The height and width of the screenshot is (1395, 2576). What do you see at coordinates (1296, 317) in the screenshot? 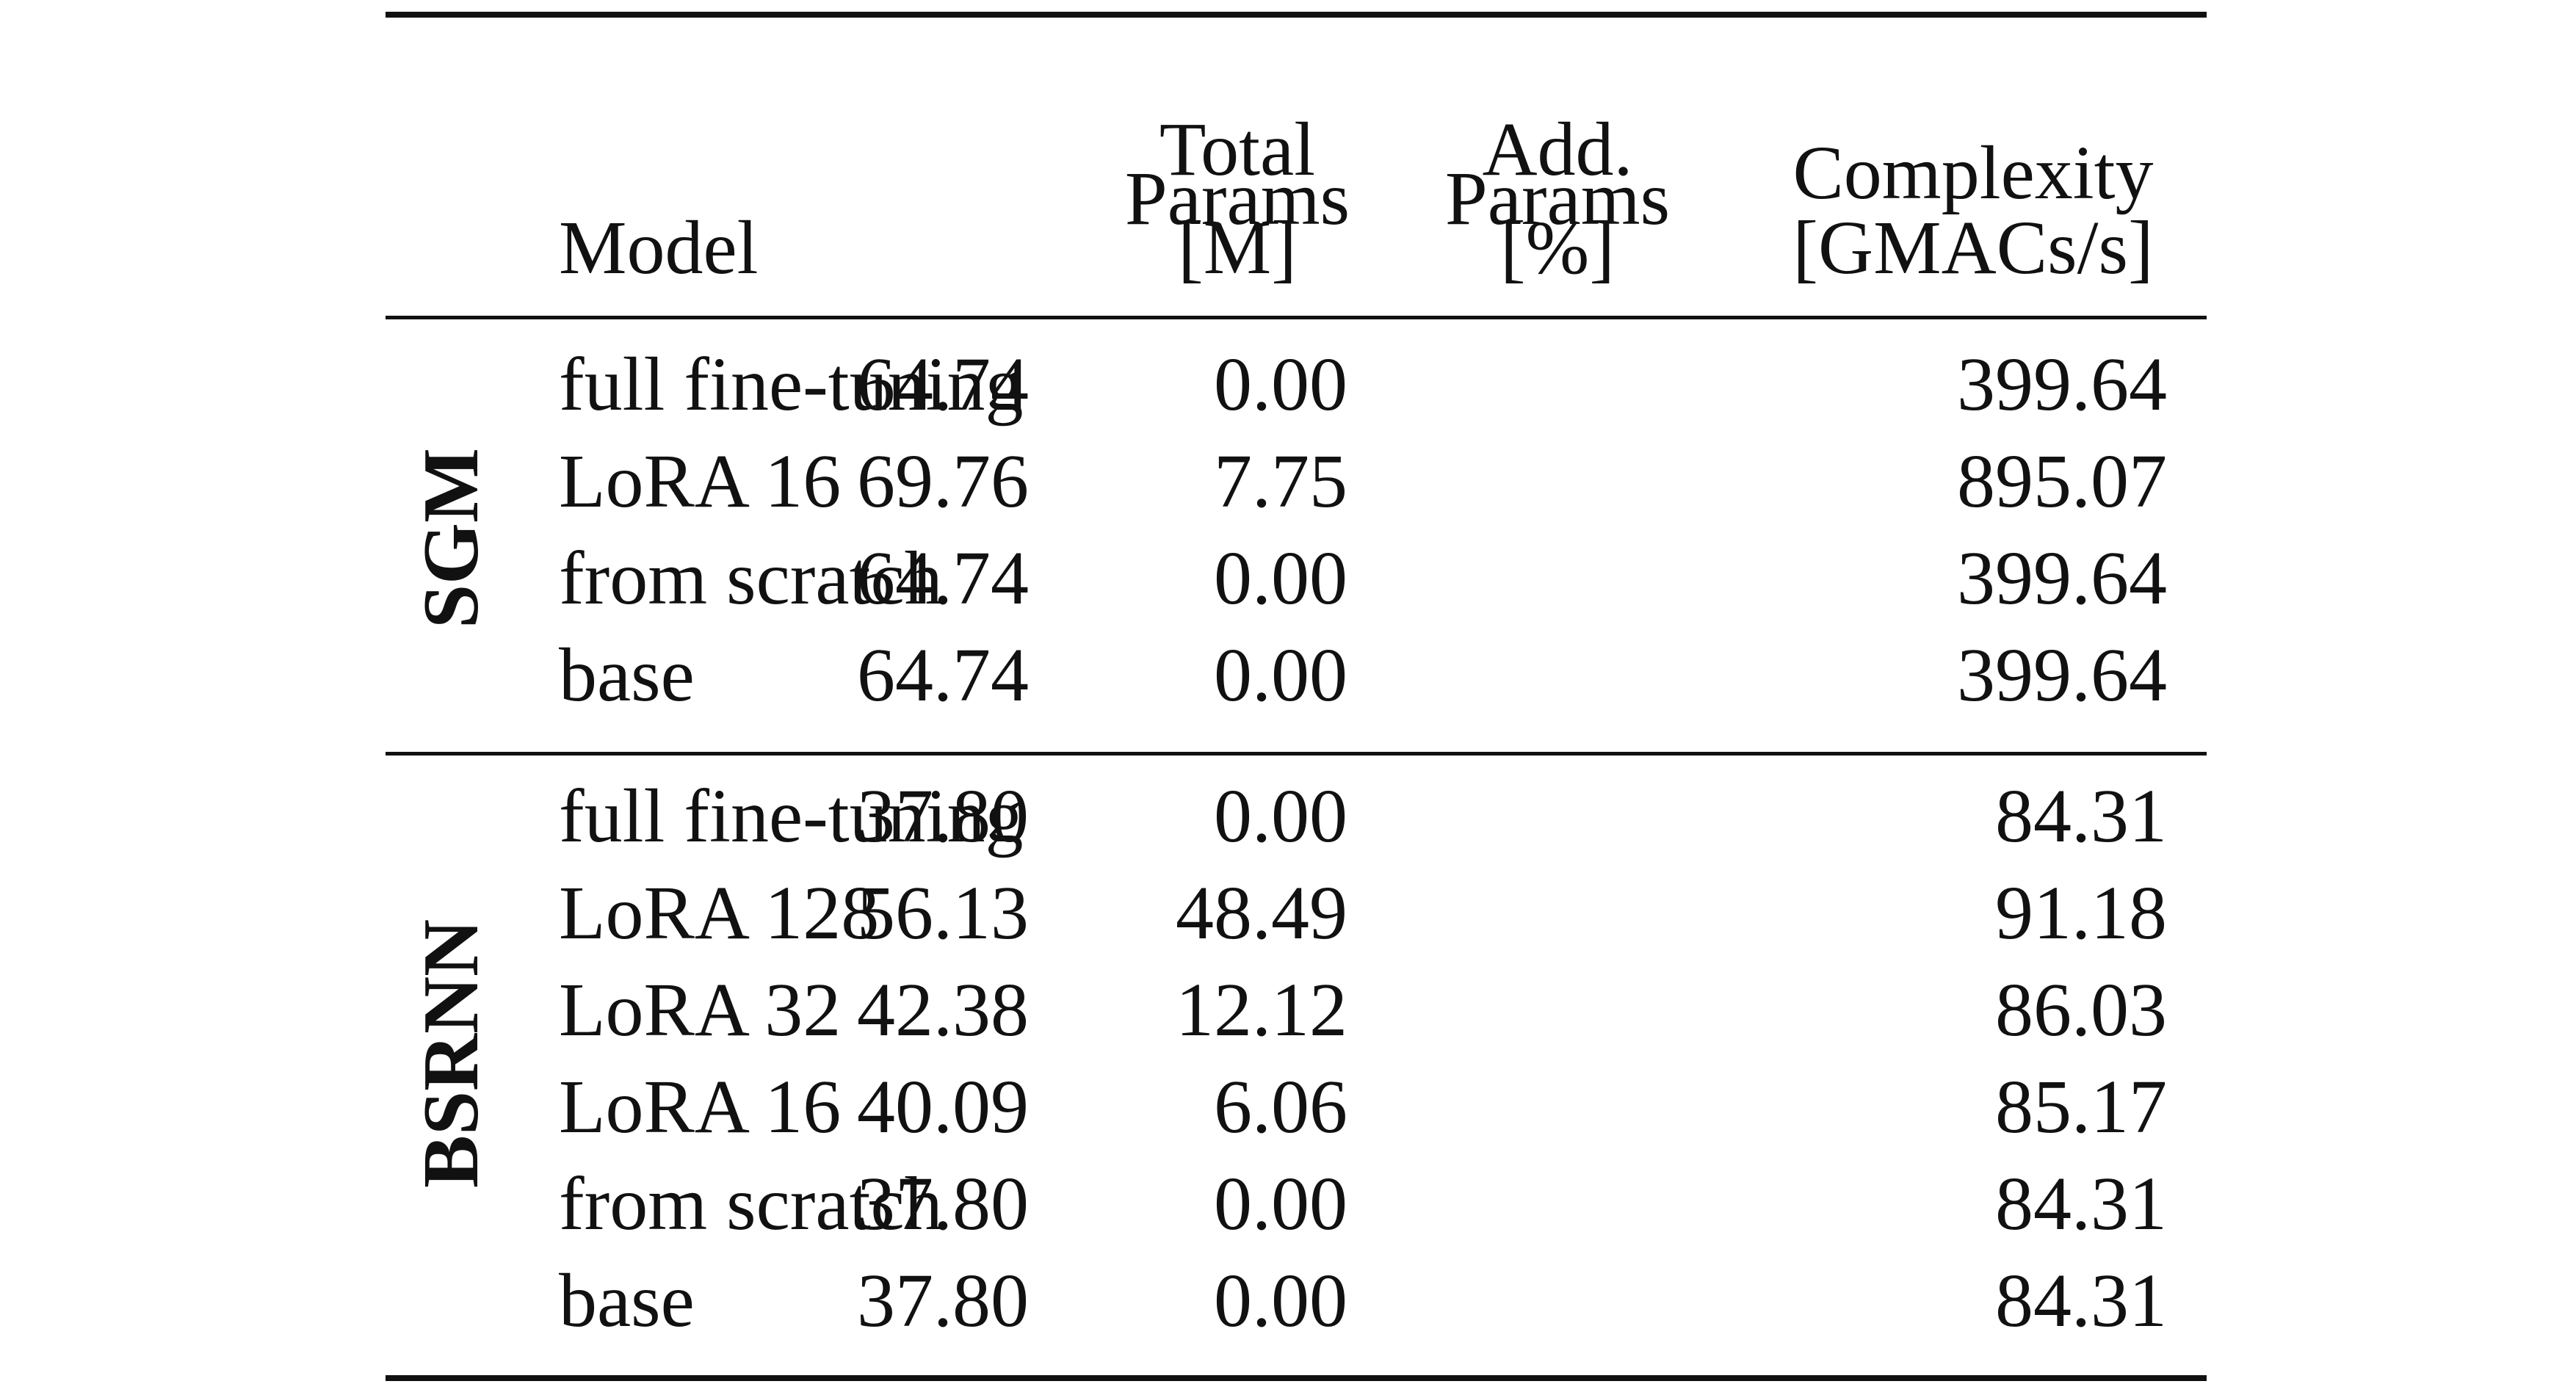
I see `header-rule` at bounding box center [1296, 317].